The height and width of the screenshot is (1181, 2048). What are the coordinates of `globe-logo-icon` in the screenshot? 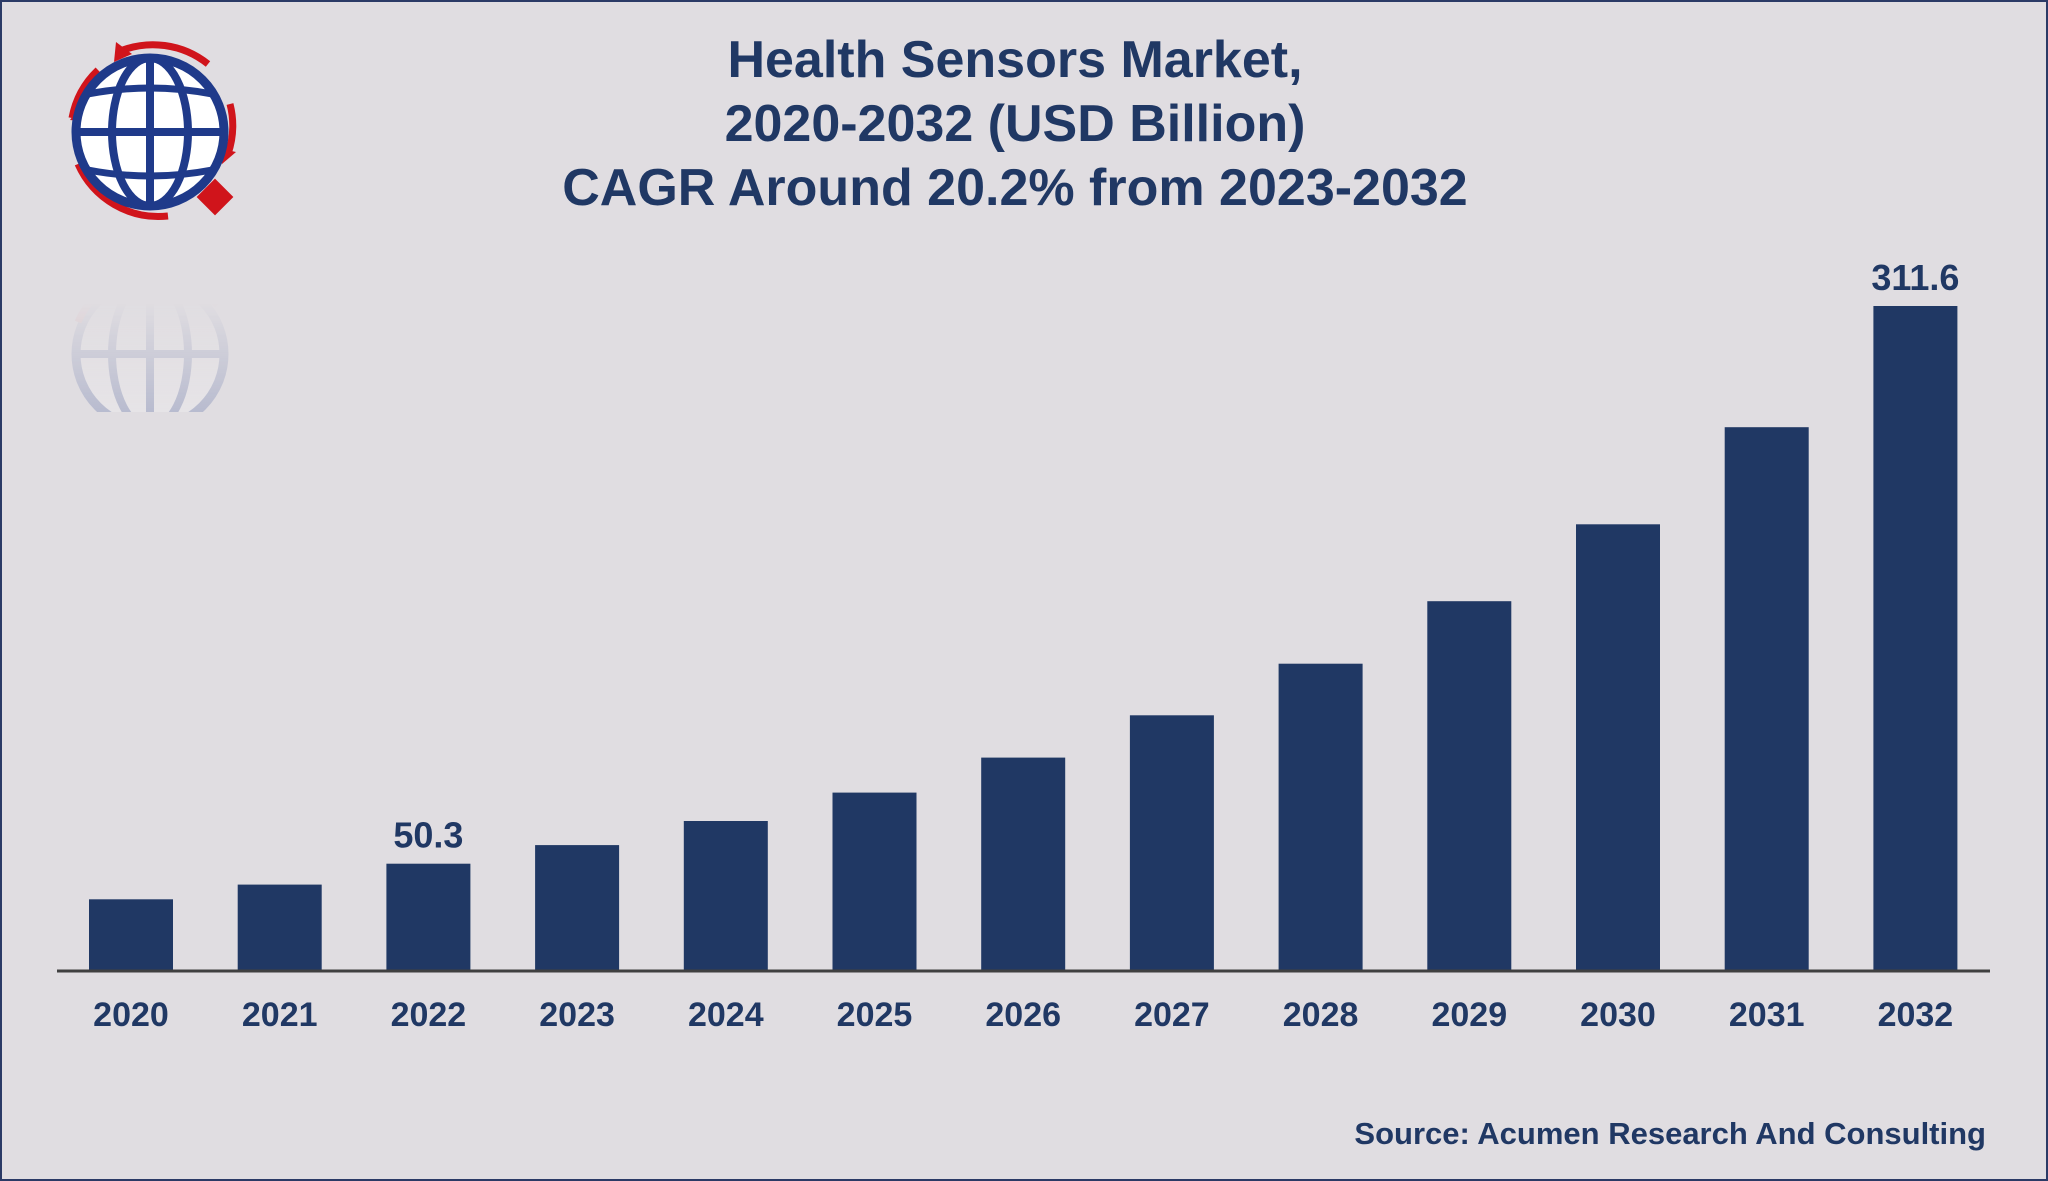 It's located at (152, 130).